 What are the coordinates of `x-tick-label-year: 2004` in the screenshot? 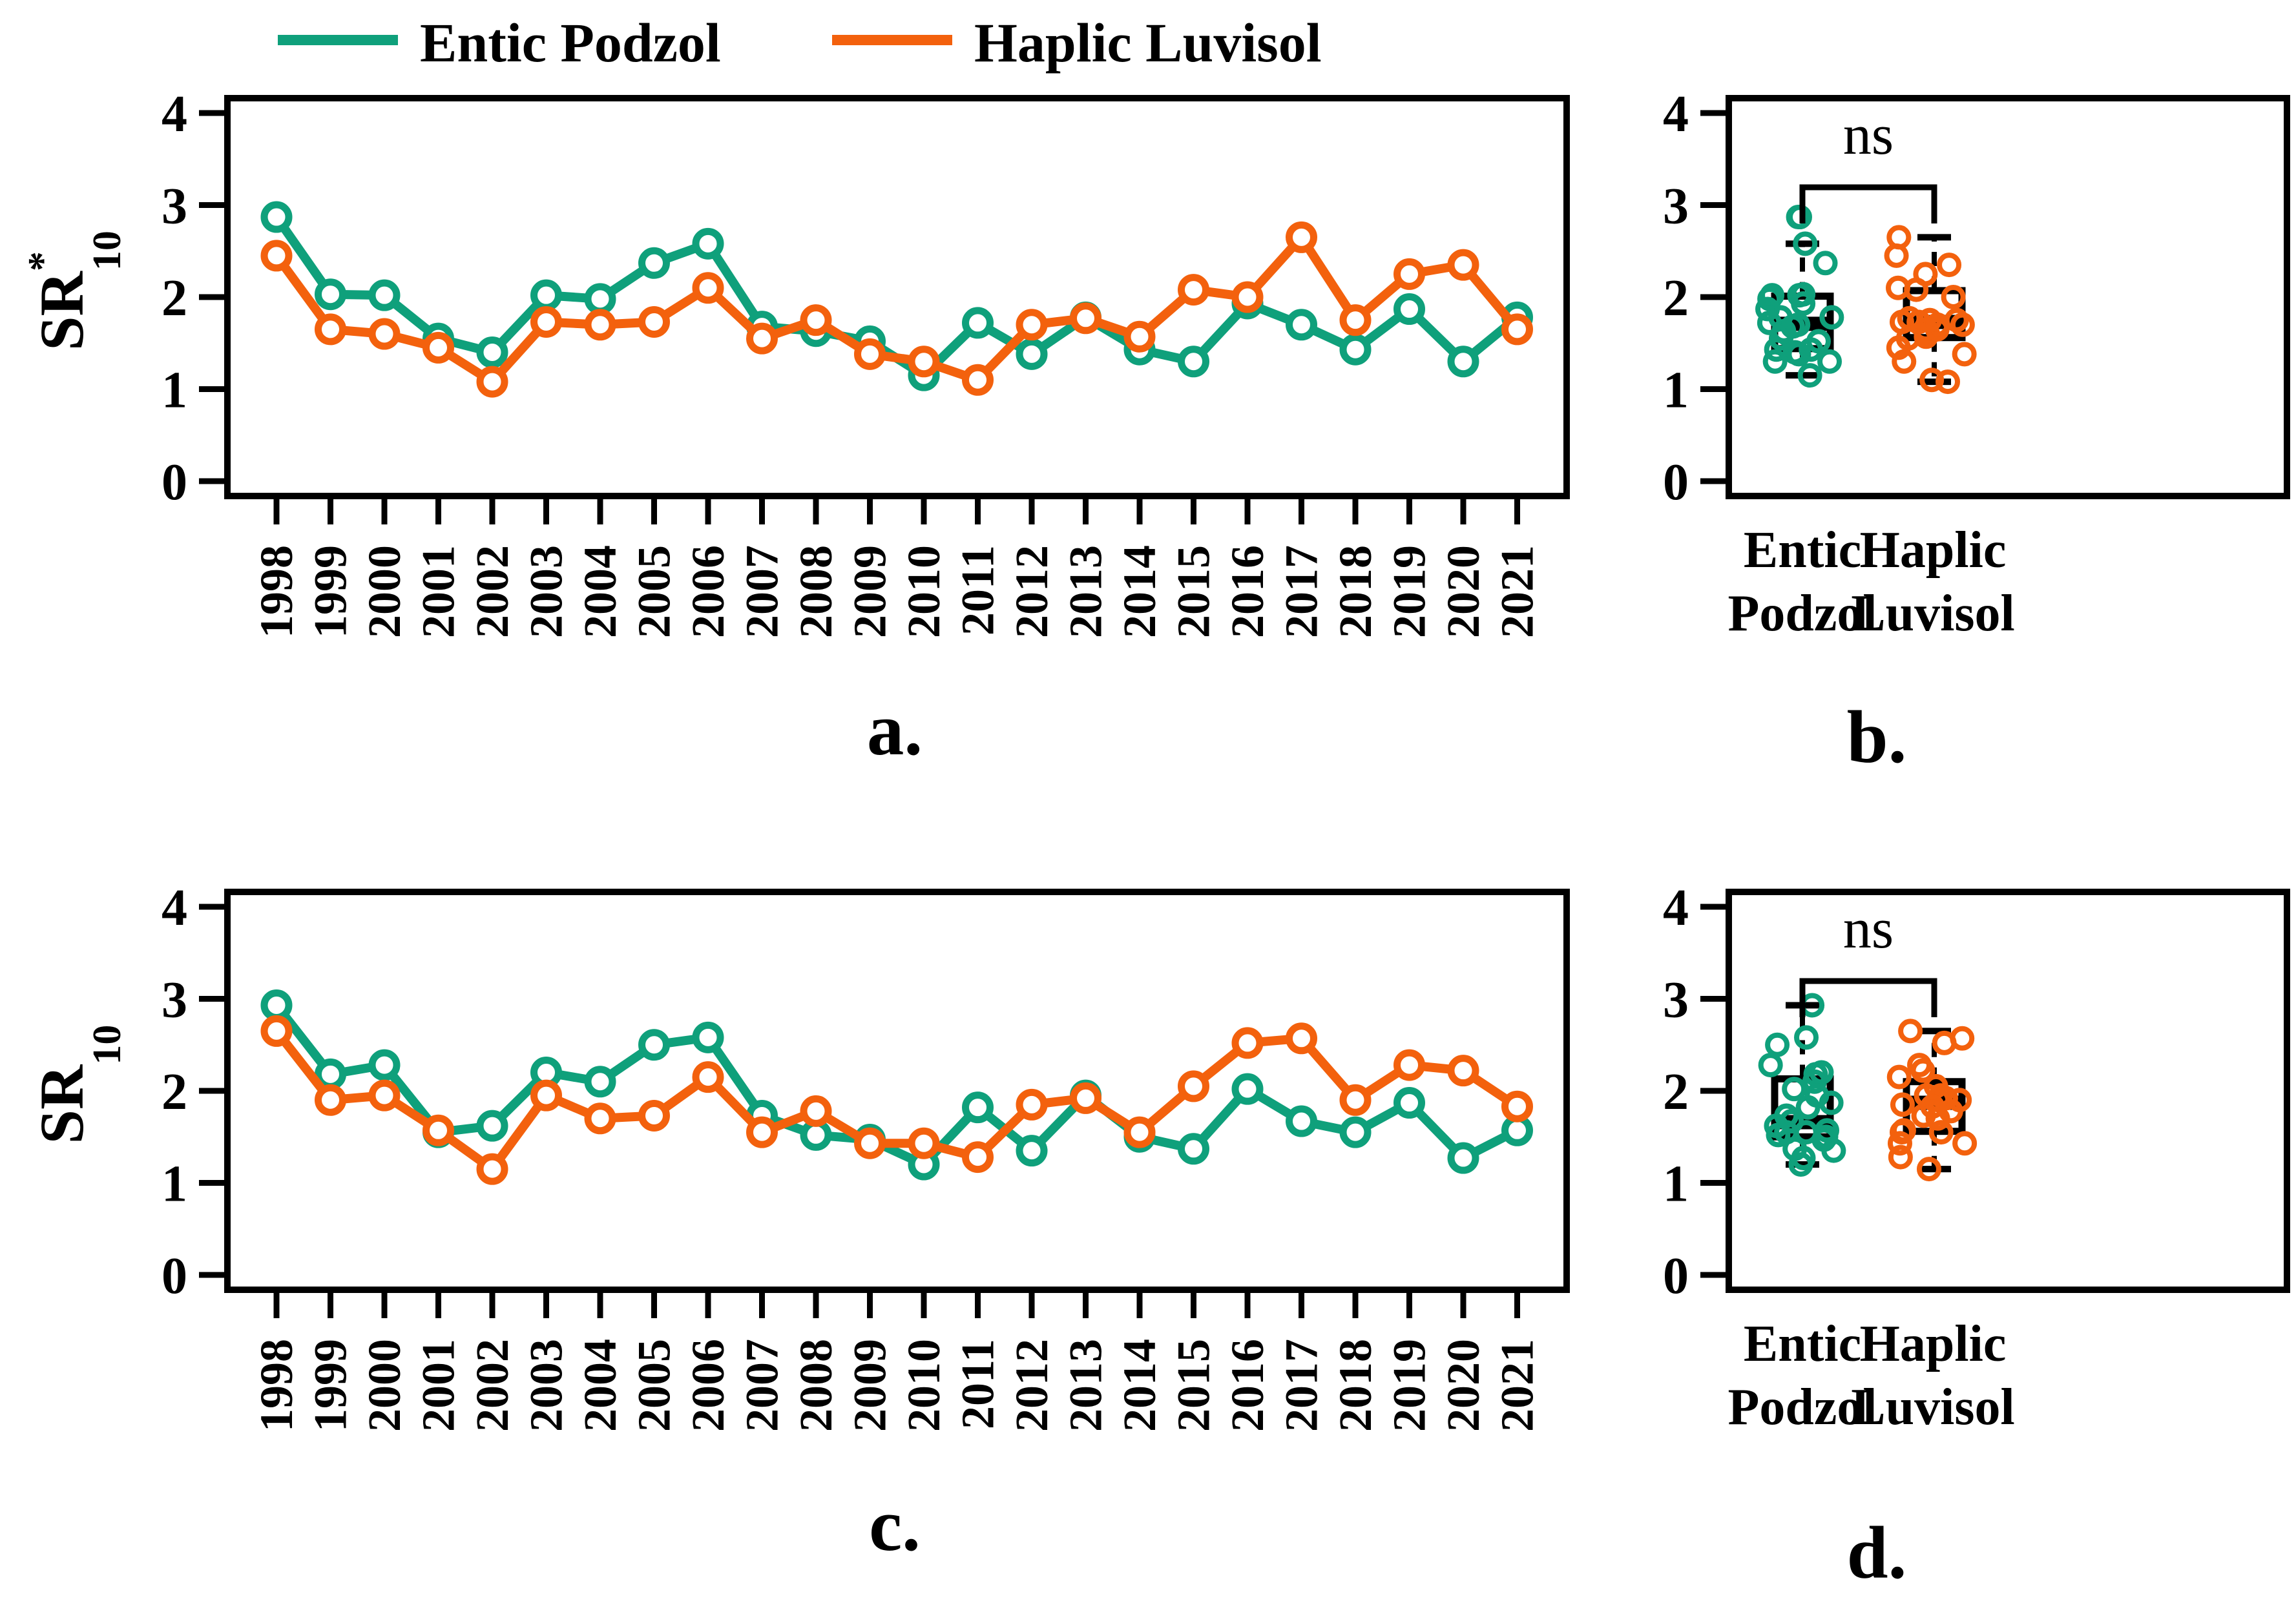 It's located at (600, 1385).